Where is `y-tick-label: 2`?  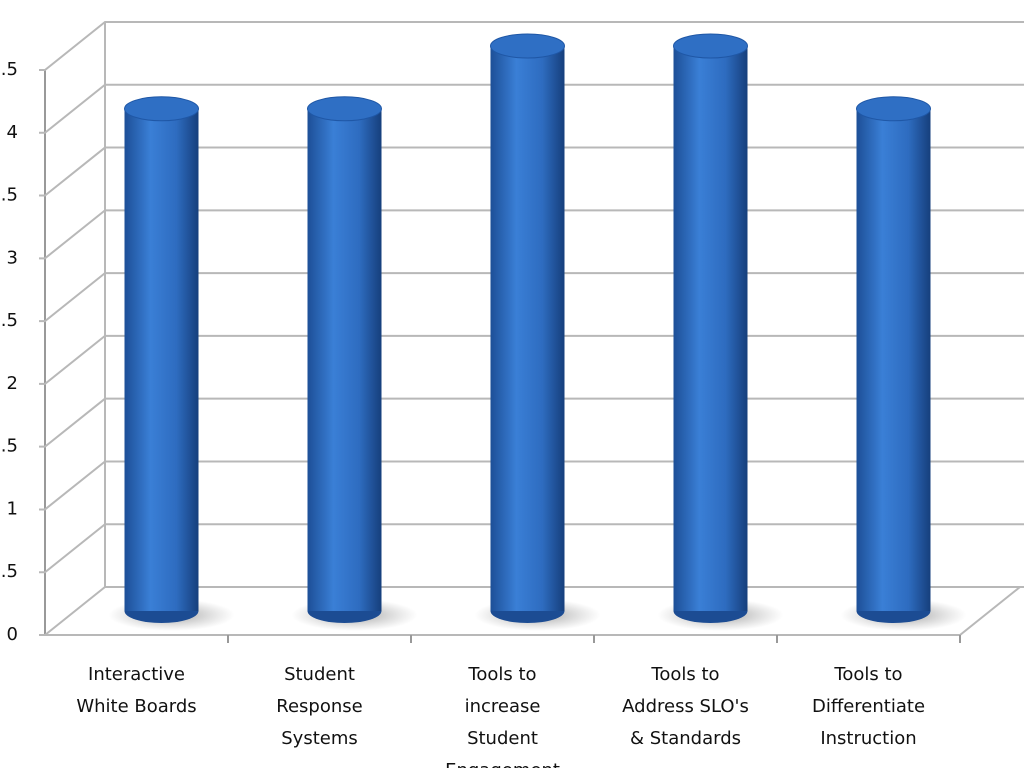 y-tick-label: 2 is located at coordinates (12, 383).